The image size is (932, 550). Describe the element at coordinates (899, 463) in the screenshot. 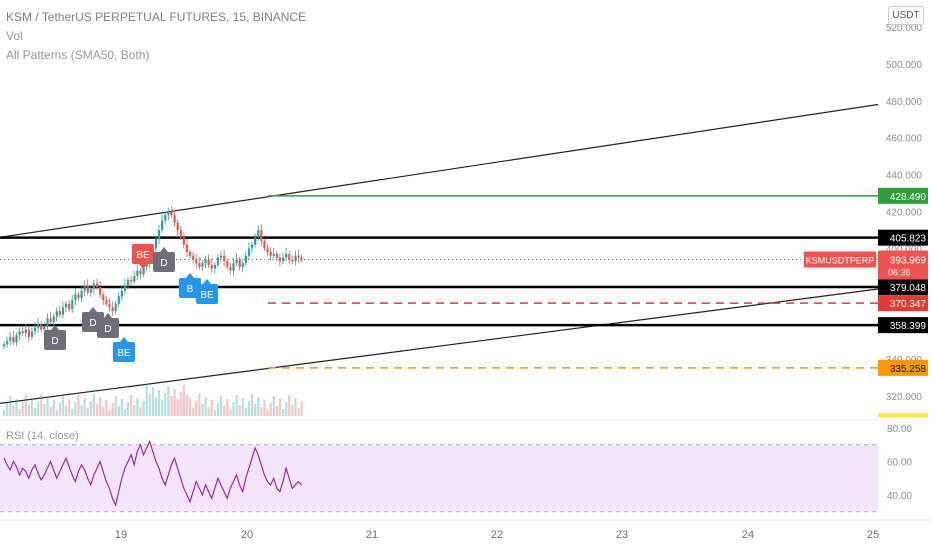

I see `rsi-axis: 80.00 60.00 40.00` at that location.